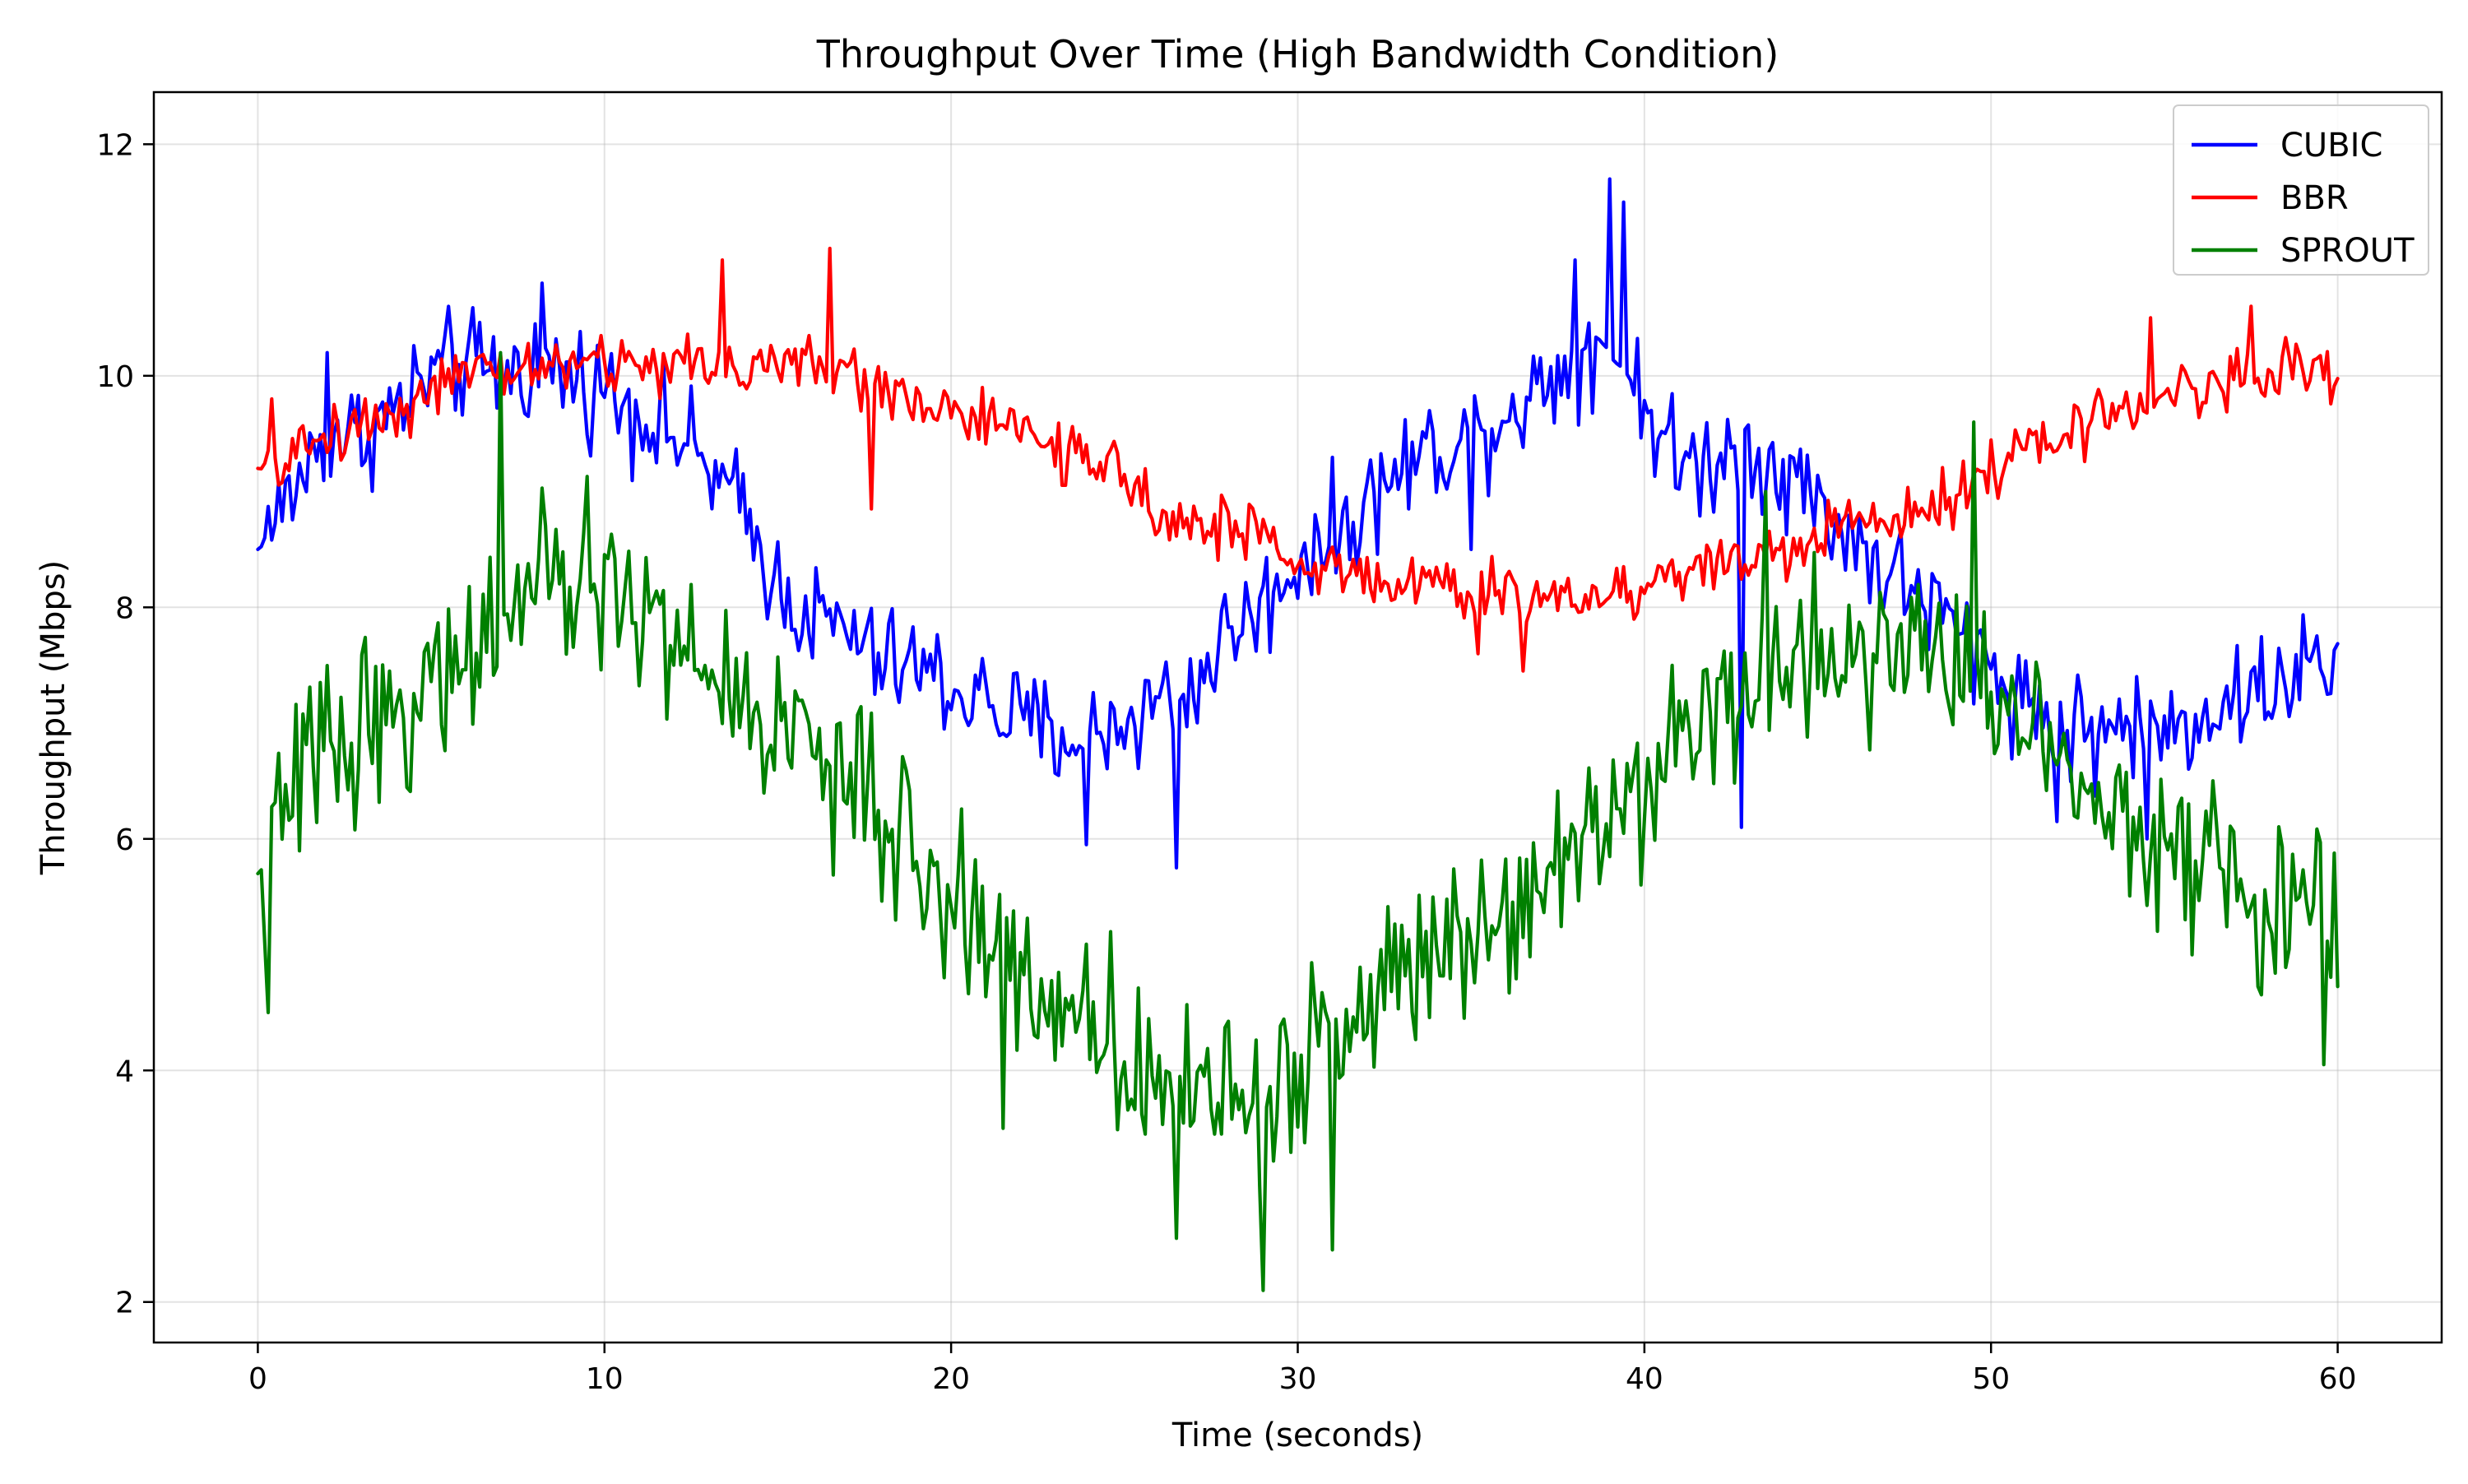  Describe the element at coordinates (1991, 1379) in the screenshot. I see `x-tick-label: 50` at that location.